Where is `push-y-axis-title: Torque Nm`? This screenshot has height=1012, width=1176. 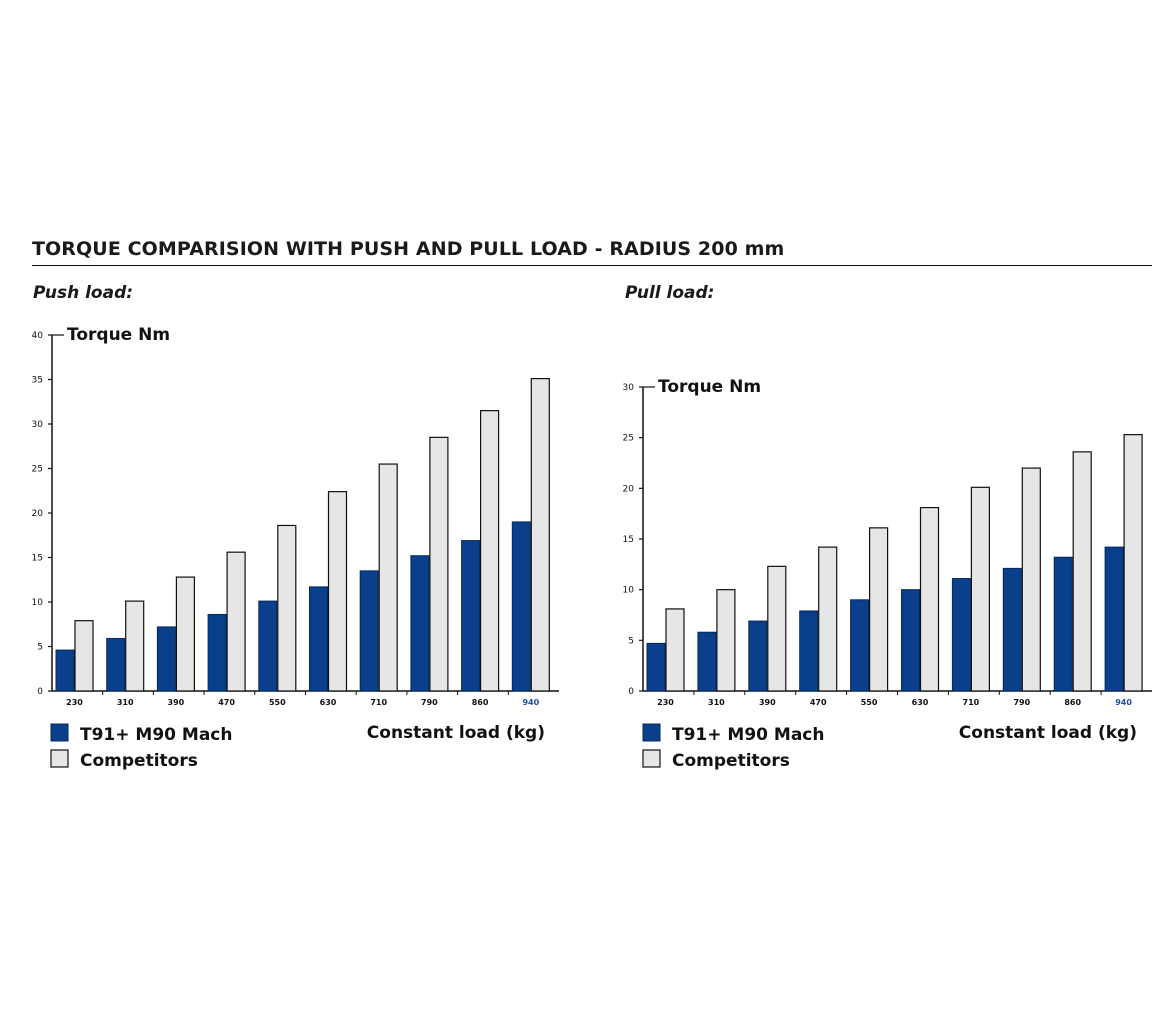
push-y-axis-title: Torque Nm is located at coordinates (118, 335).